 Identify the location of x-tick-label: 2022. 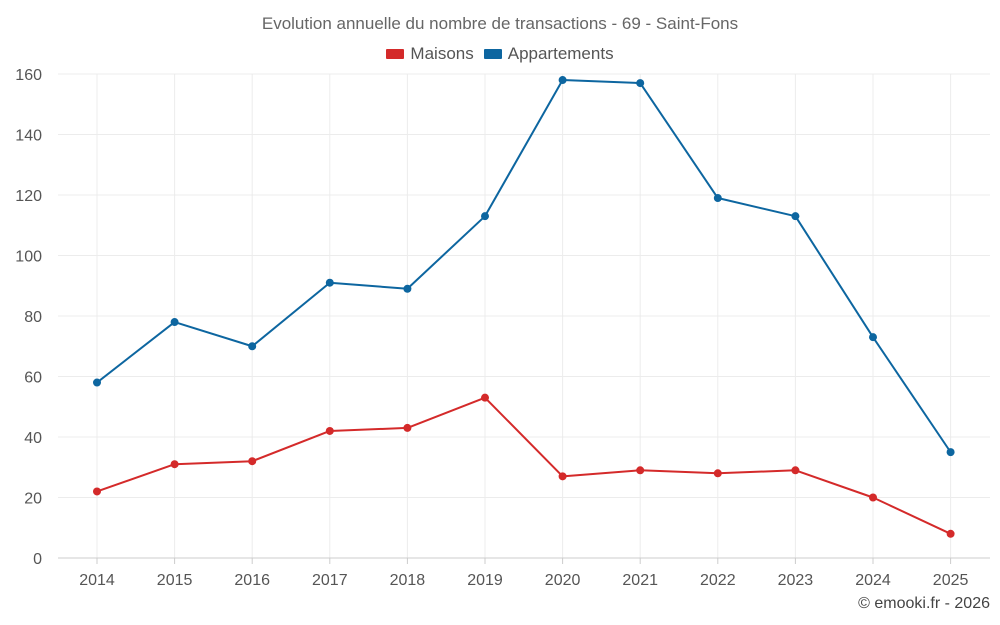
(718, 580).